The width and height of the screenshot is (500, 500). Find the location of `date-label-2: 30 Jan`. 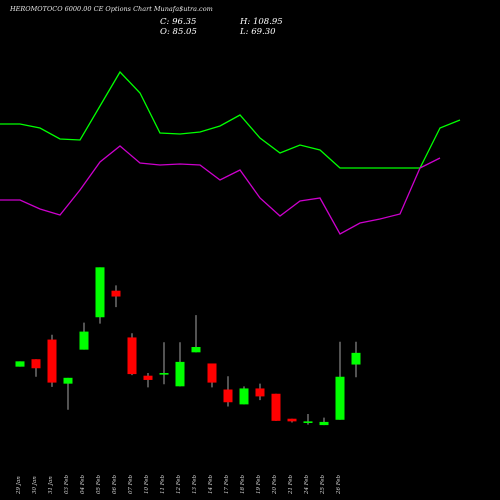

date-label-2: 30 Jan is located at coordinates (35, 485).